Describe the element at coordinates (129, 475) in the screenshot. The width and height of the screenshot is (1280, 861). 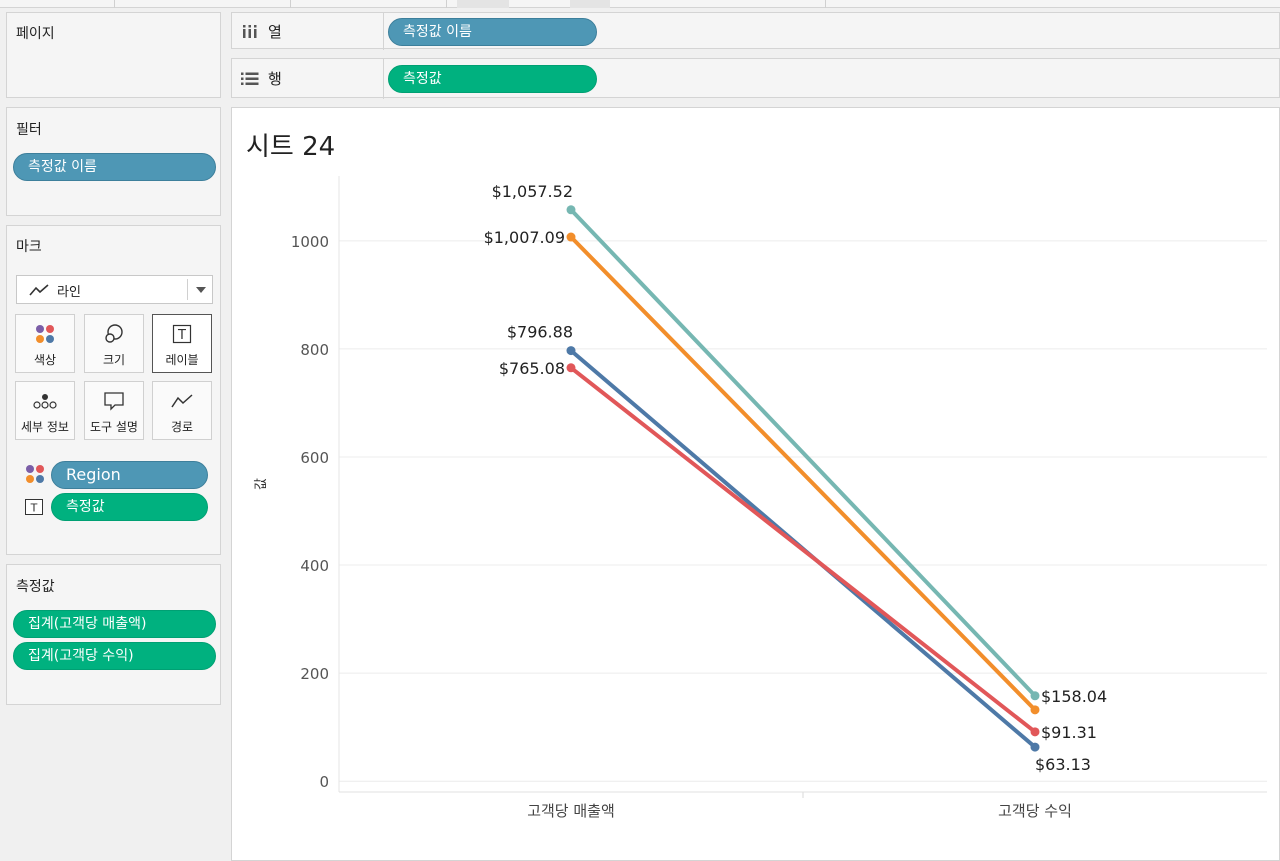
I see `region-color-pill: Region` at that location.